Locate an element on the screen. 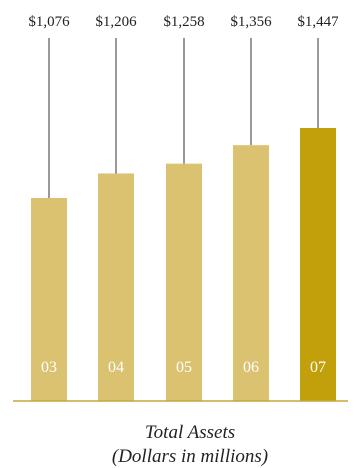 This screenshot has height=468, width=361. value-label-05: $1,258 is located at coordinates (183, 22).